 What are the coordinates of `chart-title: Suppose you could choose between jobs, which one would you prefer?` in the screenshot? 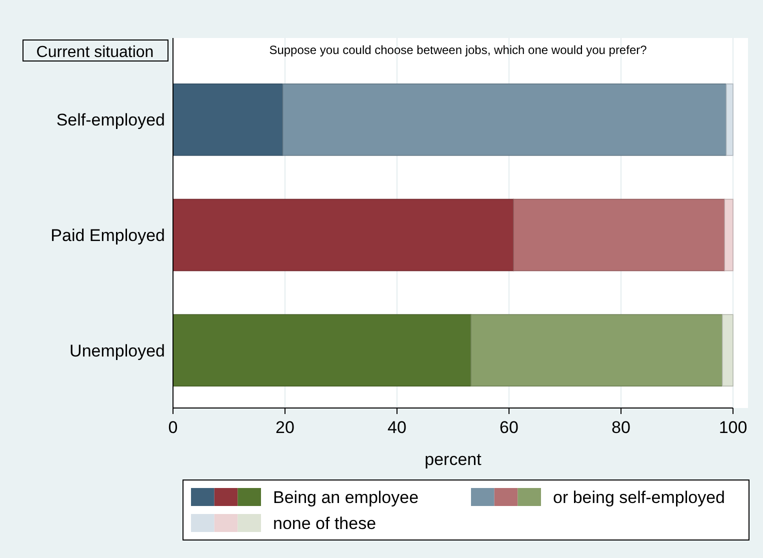 It's located at (458, 50).